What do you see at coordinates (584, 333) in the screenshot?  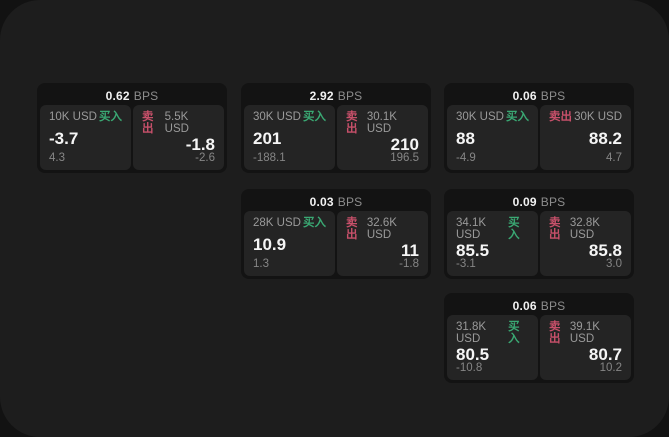 I see `sell-amount: 39.1K USD` at bounding box center [584, 333].